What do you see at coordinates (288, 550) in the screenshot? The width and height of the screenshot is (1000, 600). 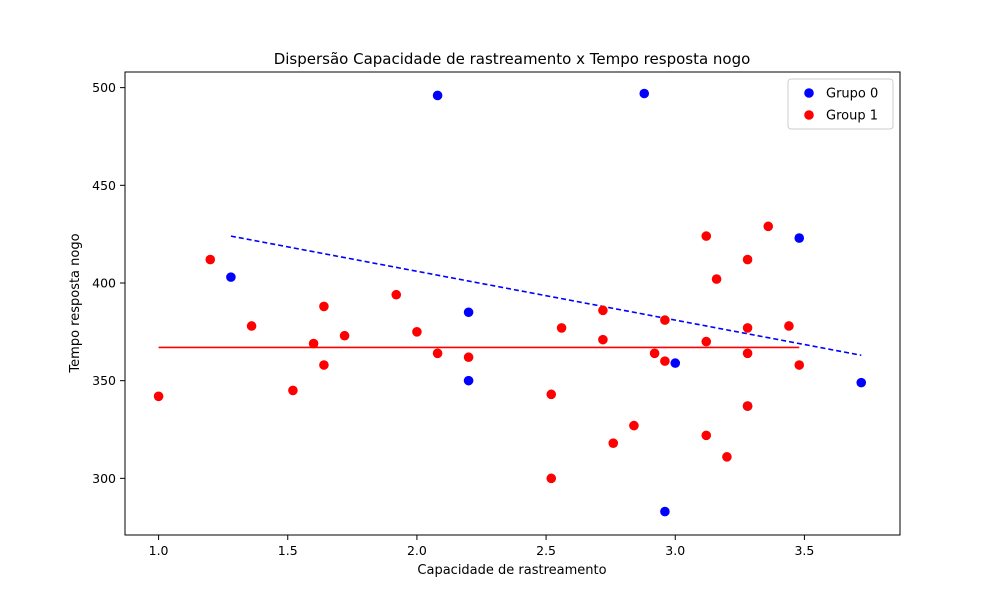 I see `x-tick-label-1: 1.5` at bounding box center [288, 550].